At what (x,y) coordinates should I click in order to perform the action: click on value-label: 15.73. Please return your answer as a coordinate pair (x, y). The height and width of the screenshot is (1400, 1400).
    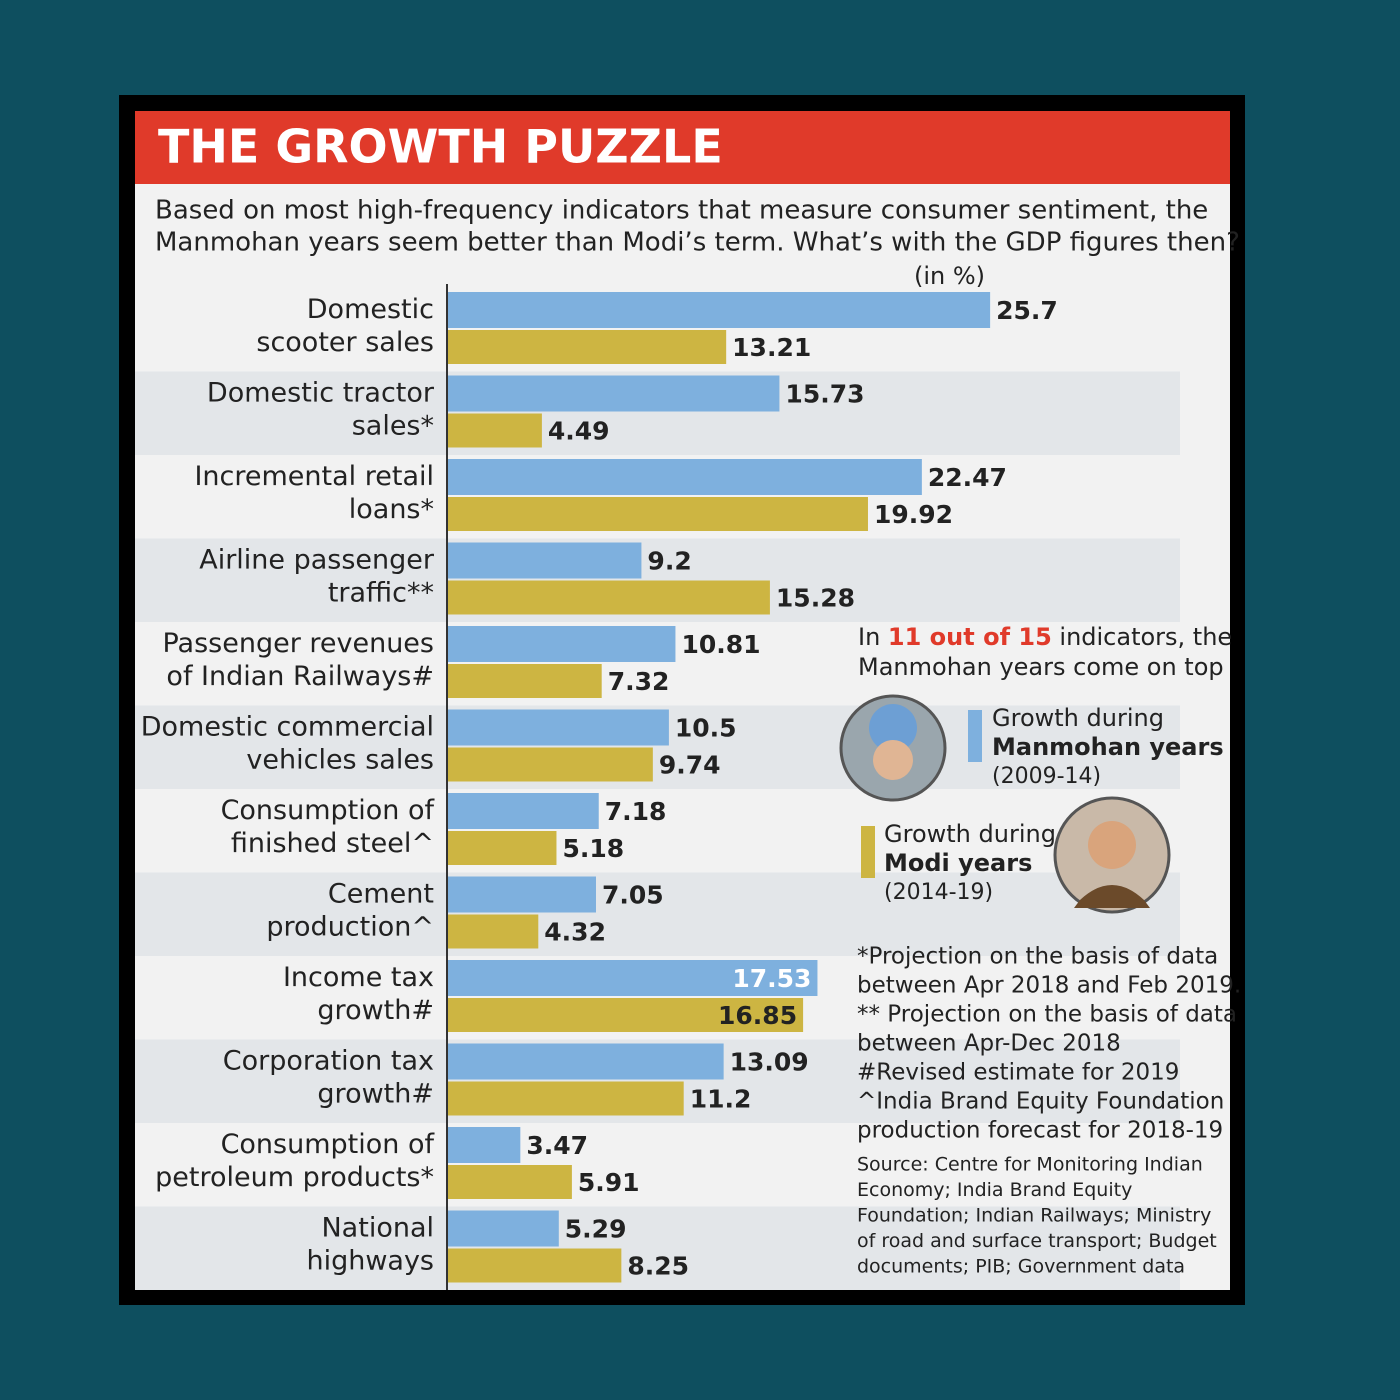
    Looking at the image, I should click on (824, 394).